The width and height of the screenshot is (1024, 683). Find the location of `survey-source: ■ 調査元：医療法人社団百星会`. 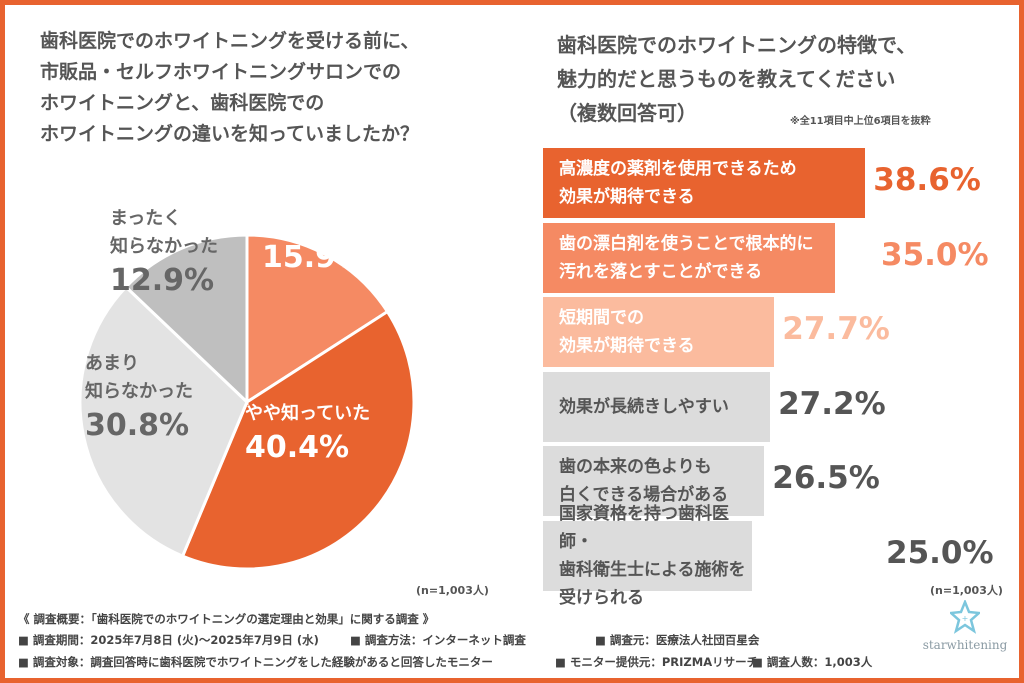

survey-source: ■ 調査元：医療法人社団百星会 is located at coordinates (677, 640).